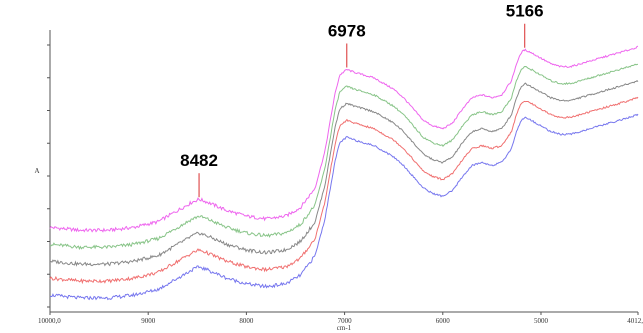 This screenshot has height=333, width=643. What do you see at coordinates (344, 328) in the screenshot?
I see `x-axis-label: cm-1` at bounding box center [344, 328].